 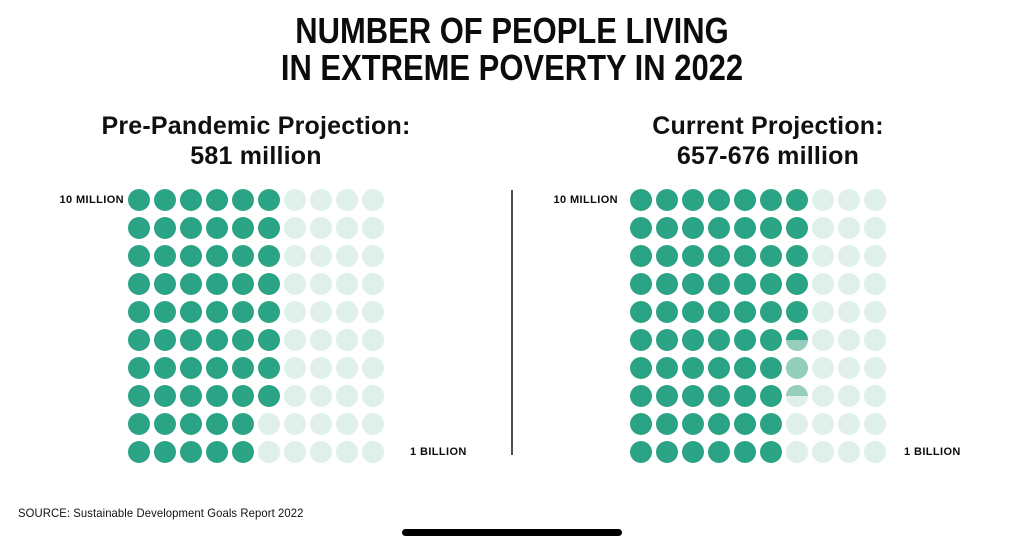 I want to click on dot-r3-c8, so click(x=321, y=256).